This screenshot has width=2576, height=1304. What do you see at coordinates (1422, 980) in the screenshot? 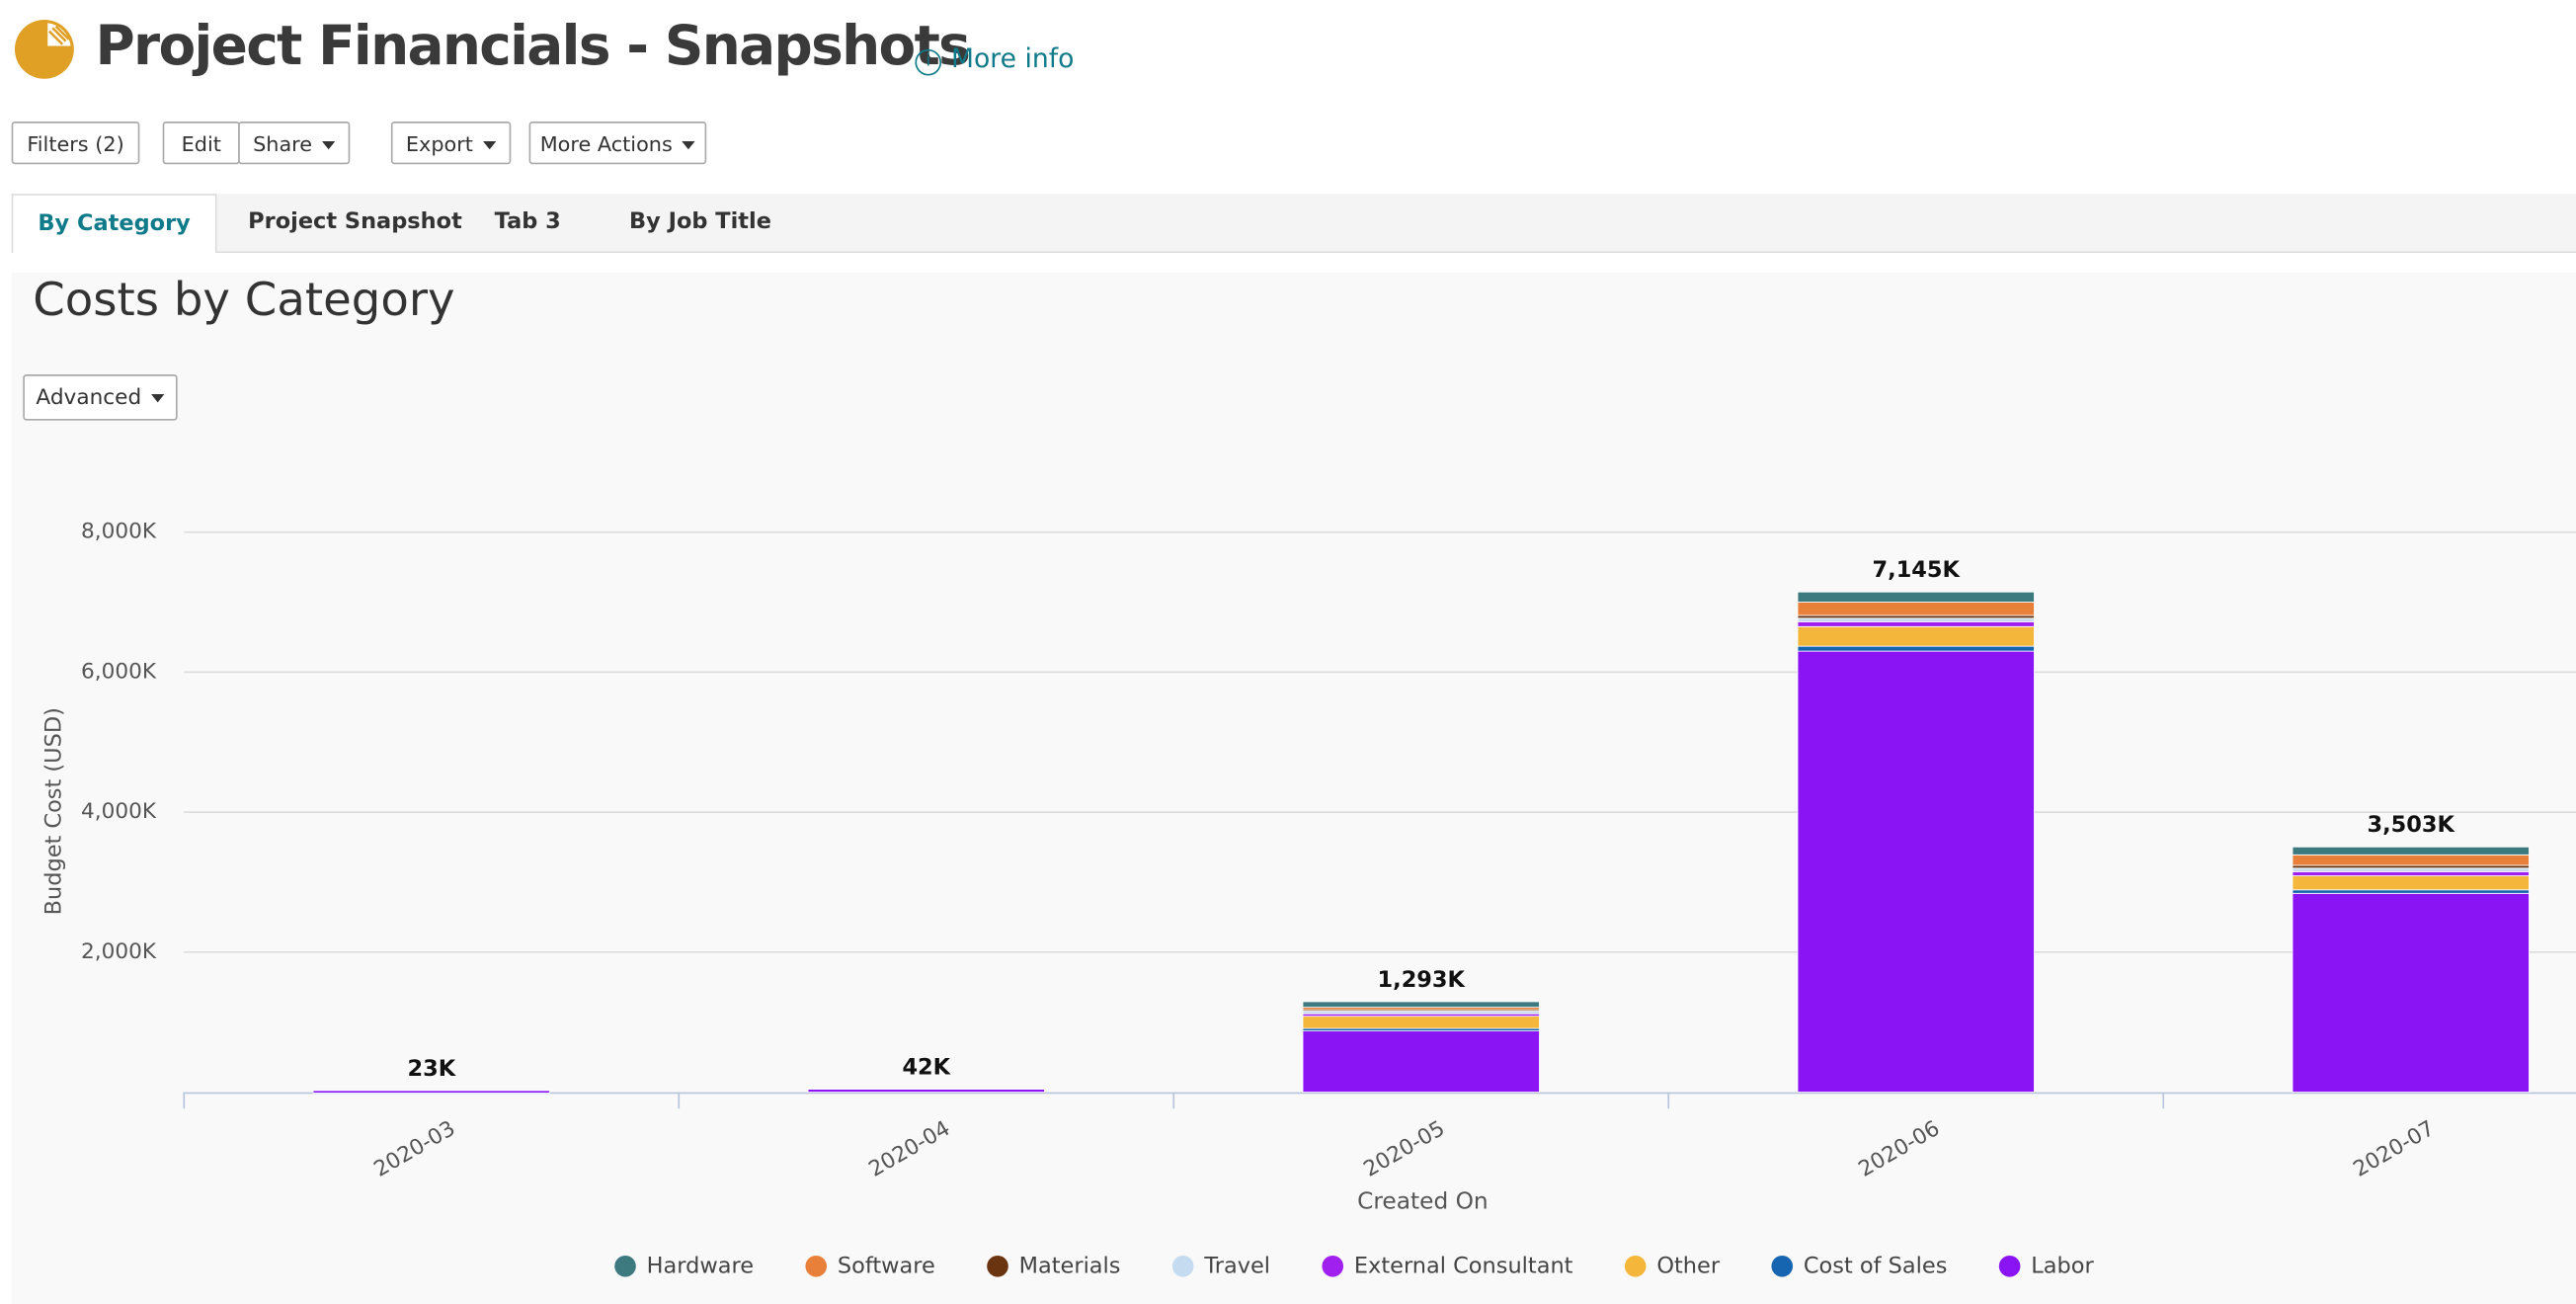
I see `total-label: 1,293K` at bounding box center [1422, 980].